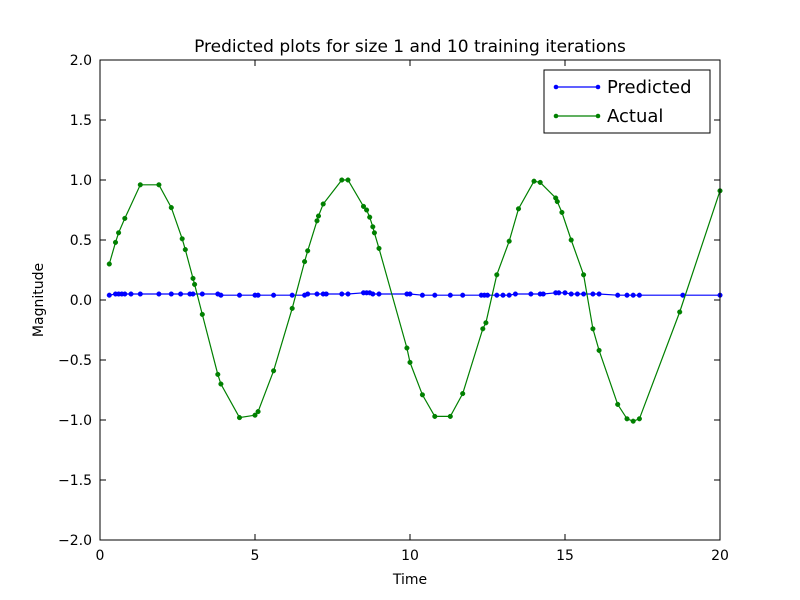 The image size is (800, 600). I want to click on legend-label-predicted: Predicted, so click(649, 87).